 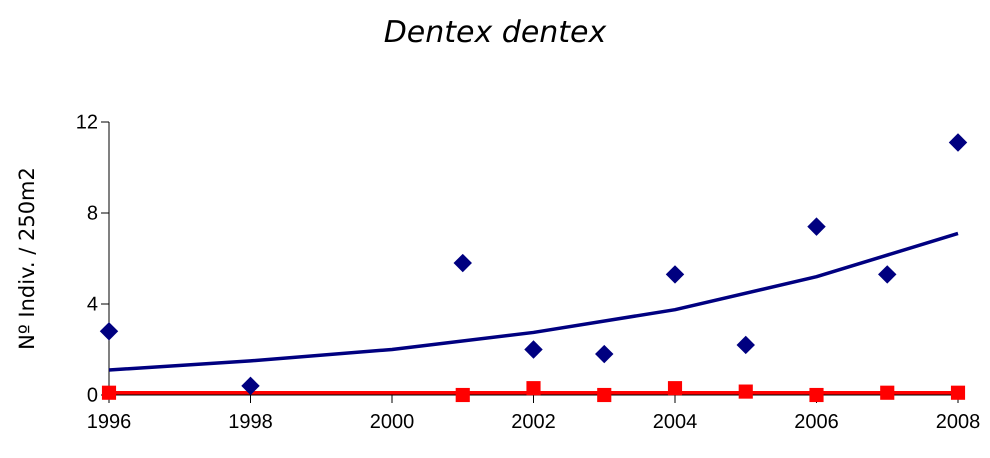 What do you see at coordinates (92, 395) in the screenshot?
I see `y-tick-label: 0` at bounding box center [92, 395].